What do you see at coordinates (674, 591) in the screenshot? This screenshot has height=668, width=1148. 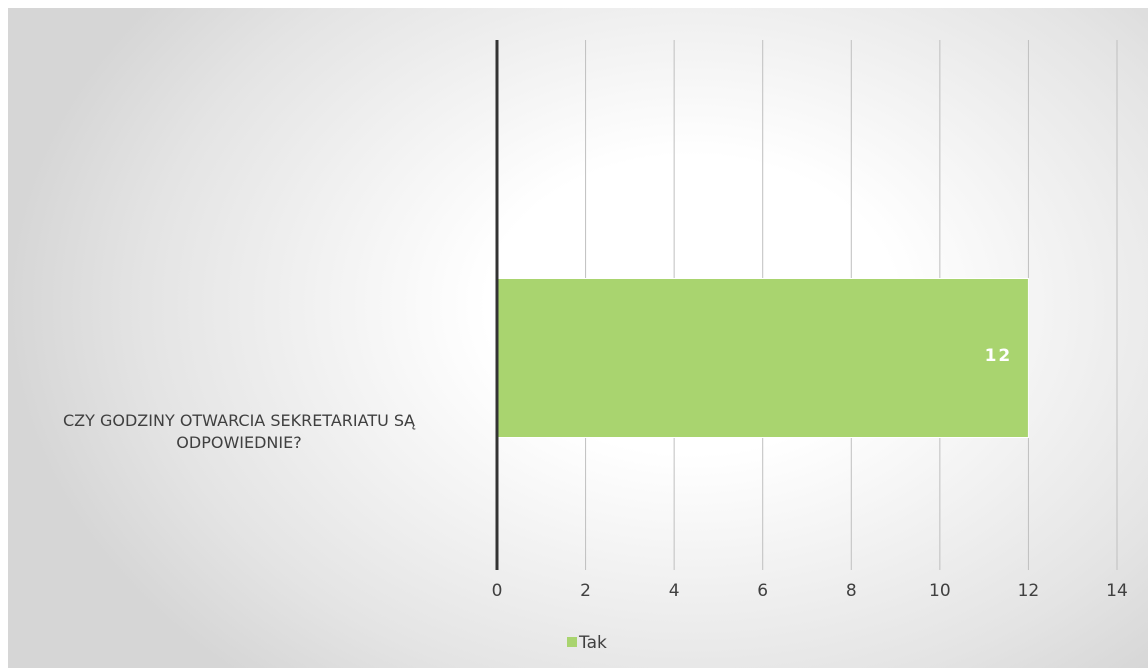 I see `x-tick-label: 4` at bounding box center [674, 591].